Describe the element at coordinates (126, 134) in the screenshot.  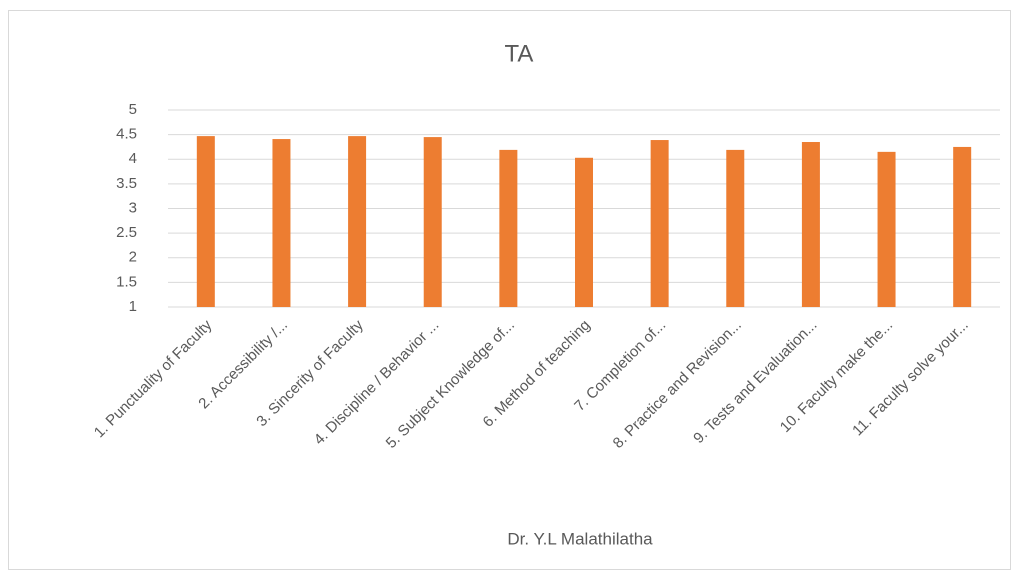
I see `y-tick-label: 4.5` at that location.